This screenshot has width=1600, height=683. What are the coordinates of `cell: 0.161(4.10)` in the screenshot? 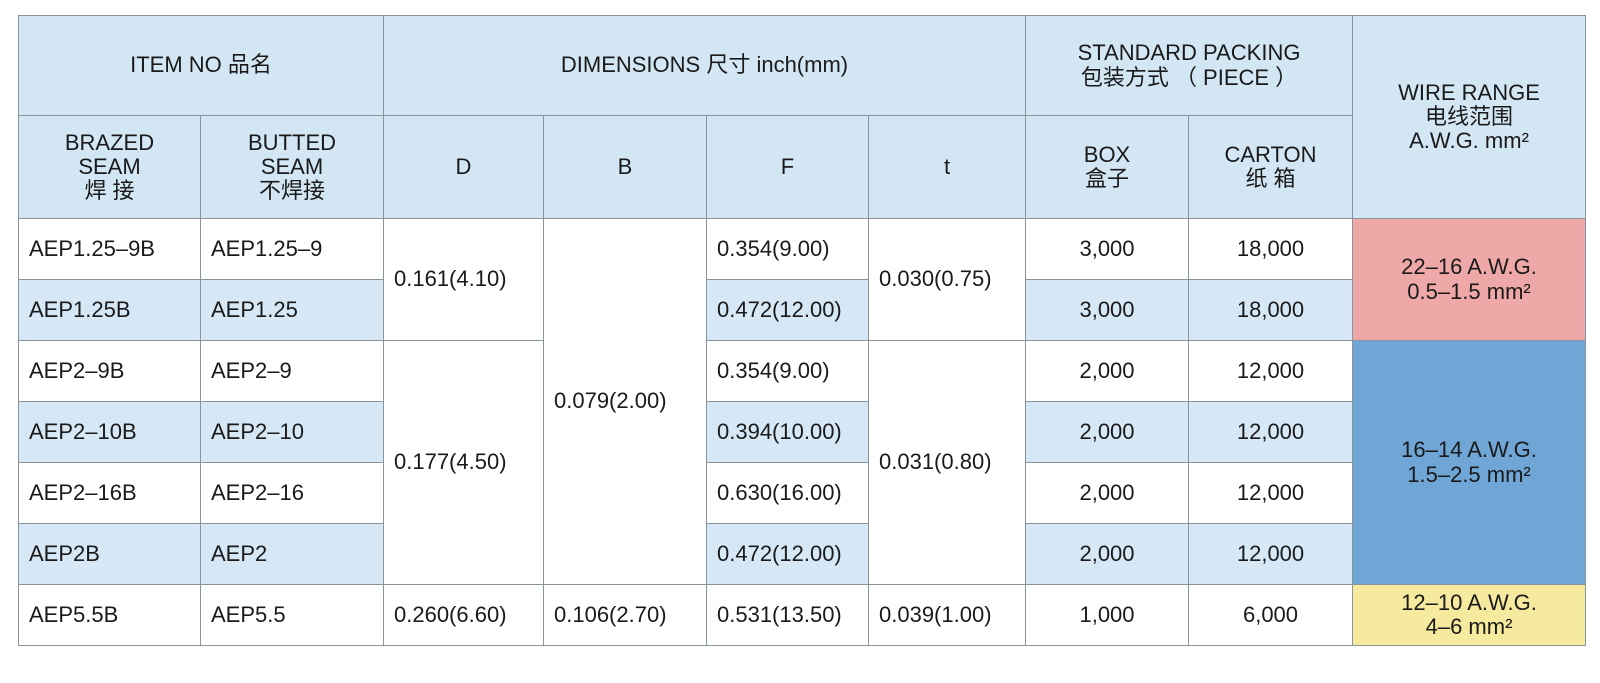 It's located at (463, 279).